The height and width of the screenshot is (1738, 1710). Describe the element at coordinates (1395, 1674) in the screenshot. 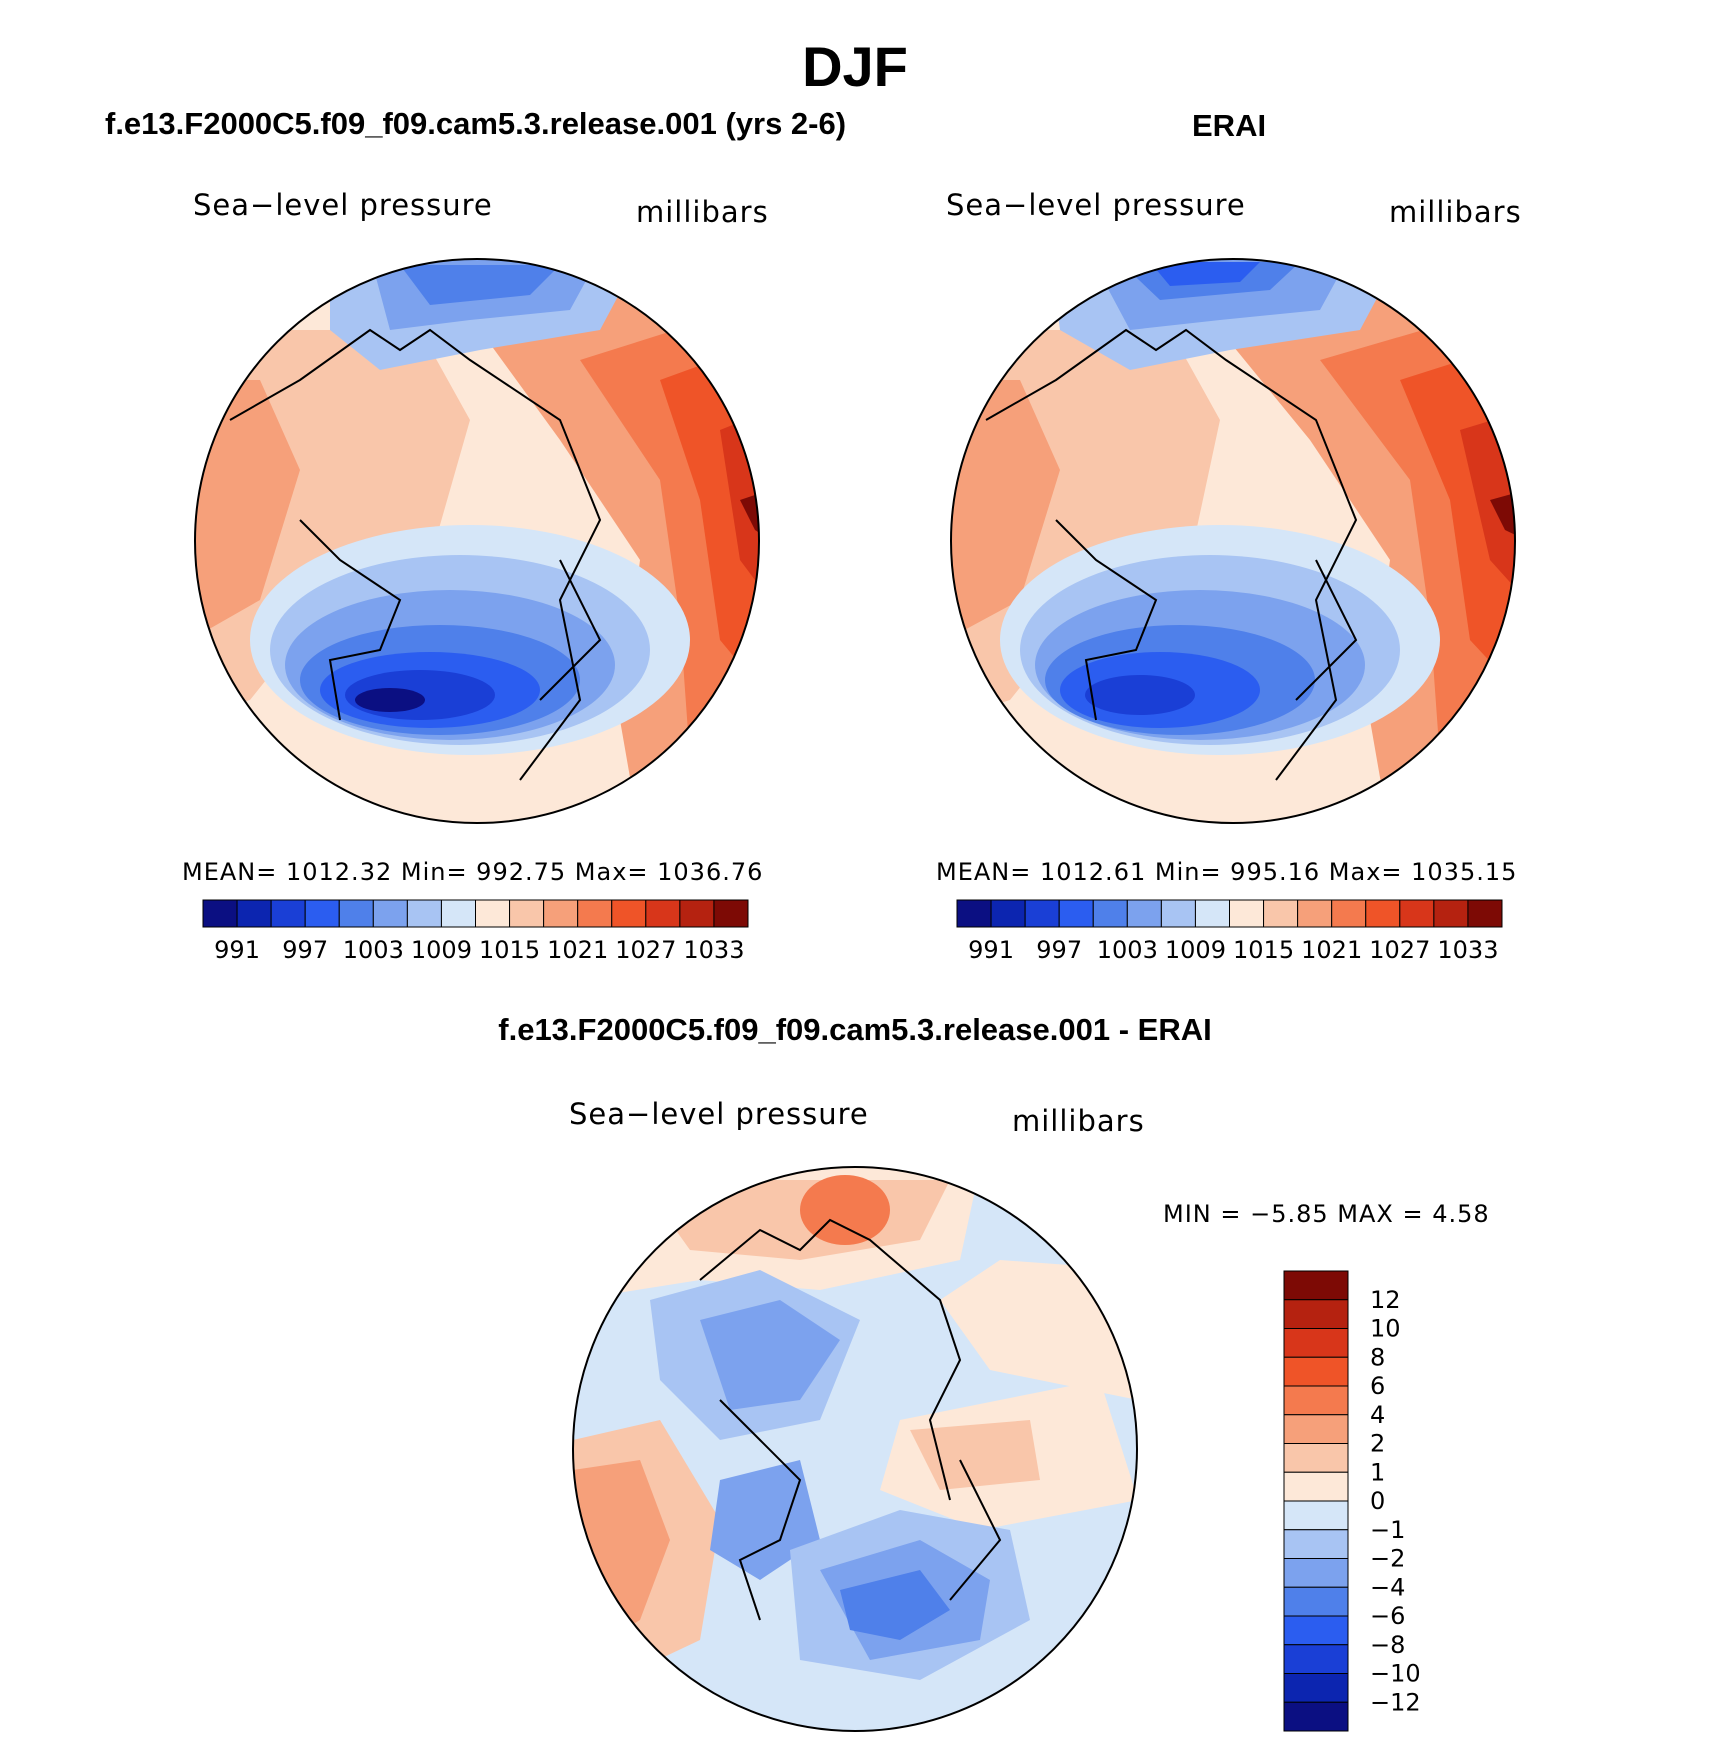

I see `panel3-colorbar-tick-label: −10` at that location.